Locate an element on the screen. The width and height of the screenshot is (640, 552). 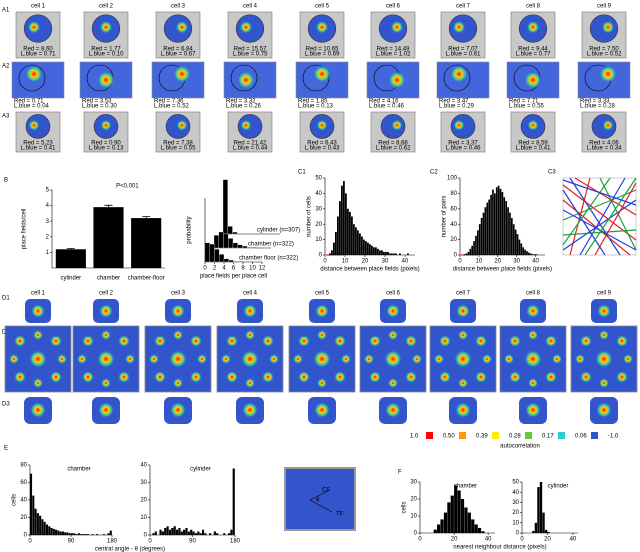
cell-label: cell 9 is located at coordinates (604, 294).